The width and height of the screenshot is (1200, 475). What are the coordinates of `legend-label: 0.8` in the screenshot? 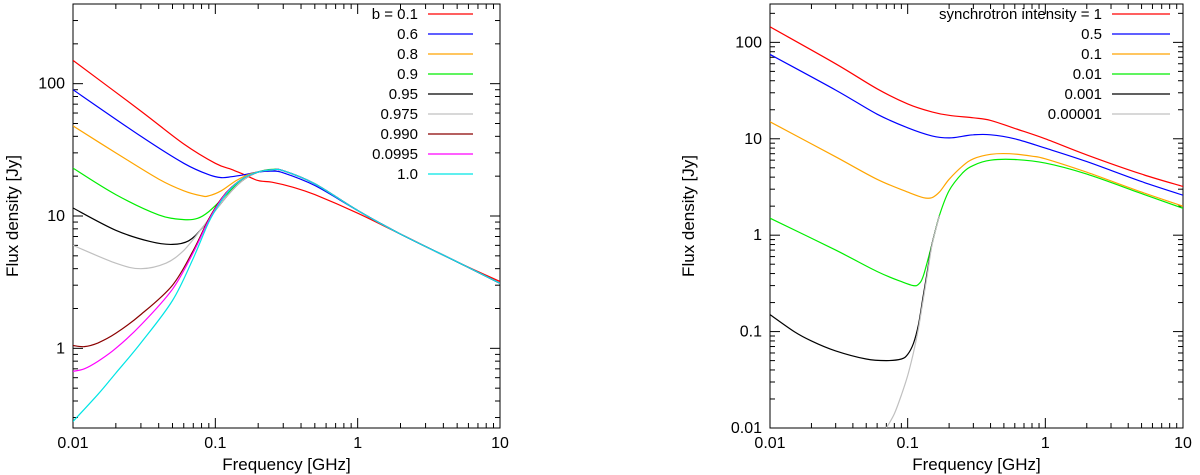 It's located at (407, 54).